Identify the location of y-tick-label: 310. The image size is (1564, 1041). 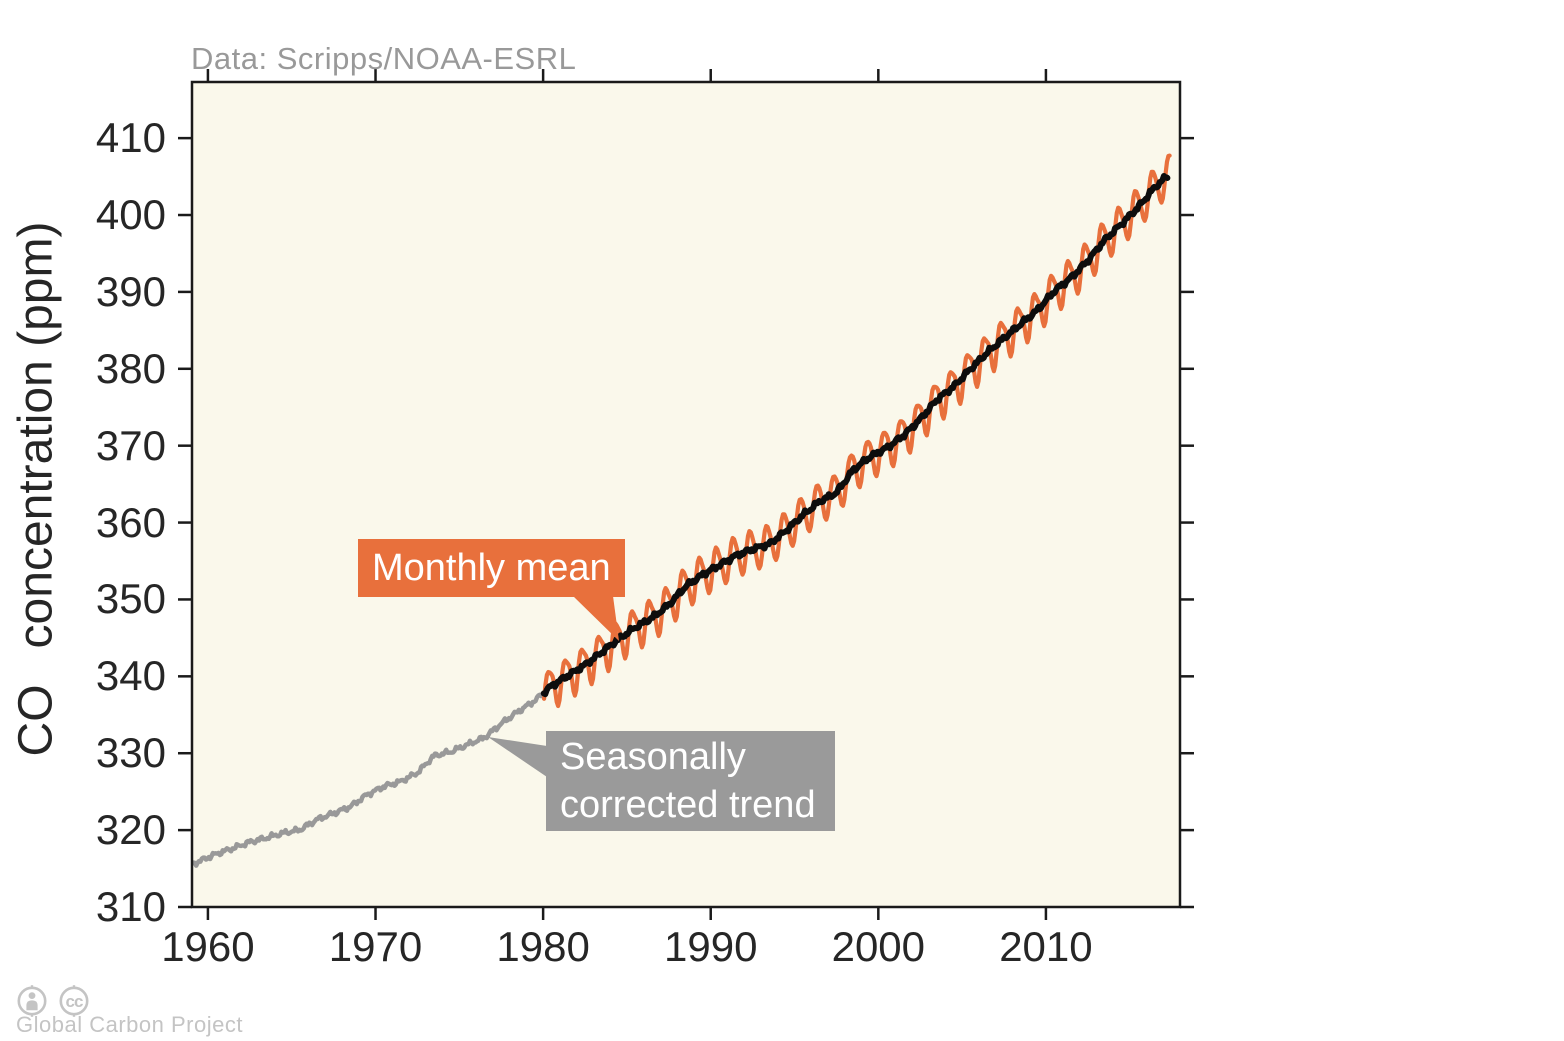
(130, 906).